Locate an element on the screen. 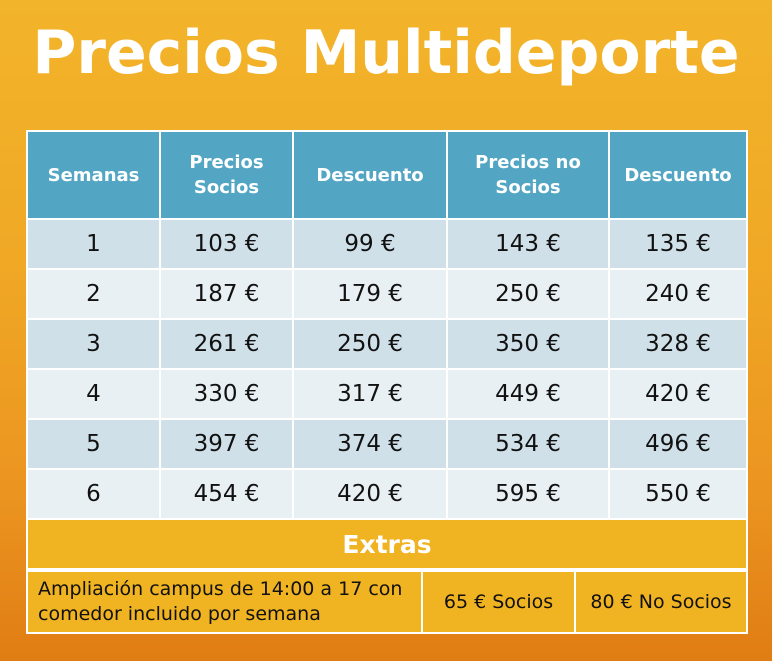 The height and width of the screenshot is (661, 772). cell-semanas: 2 is located at coordinates (93, 294).